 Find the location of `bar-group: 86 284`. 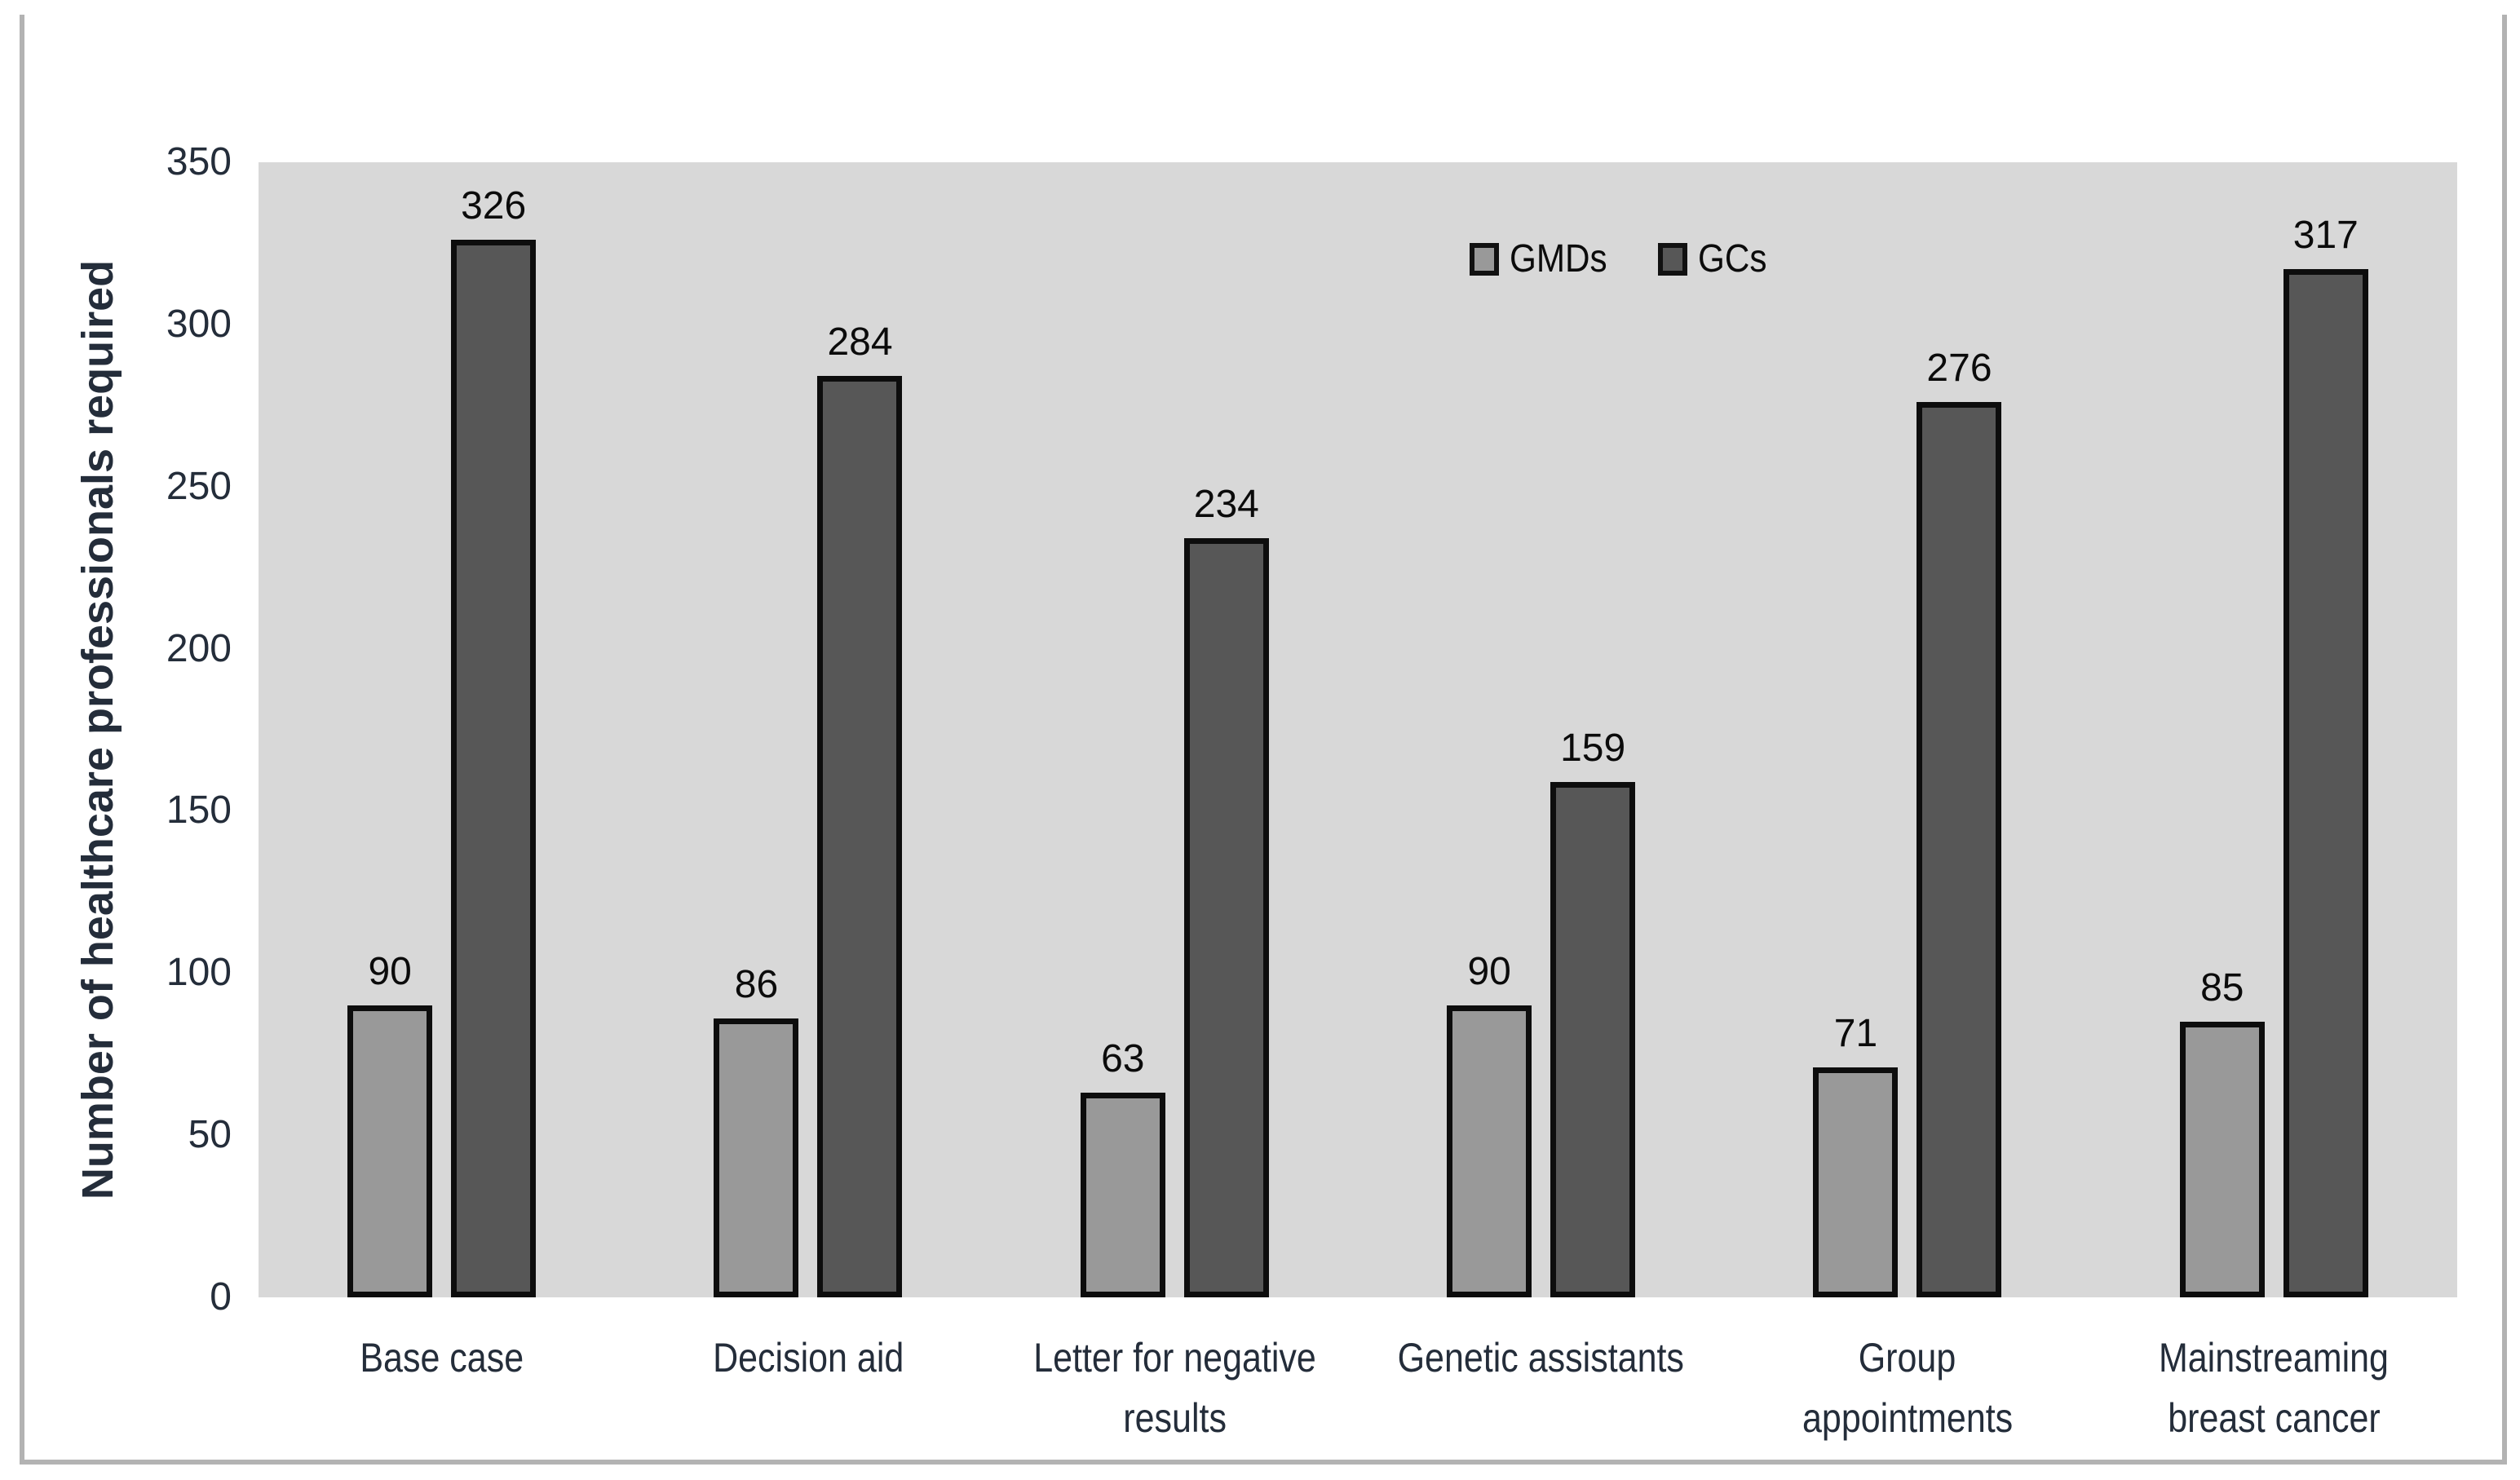

bar-group: 86 284 is located at coordinates (808, 729).